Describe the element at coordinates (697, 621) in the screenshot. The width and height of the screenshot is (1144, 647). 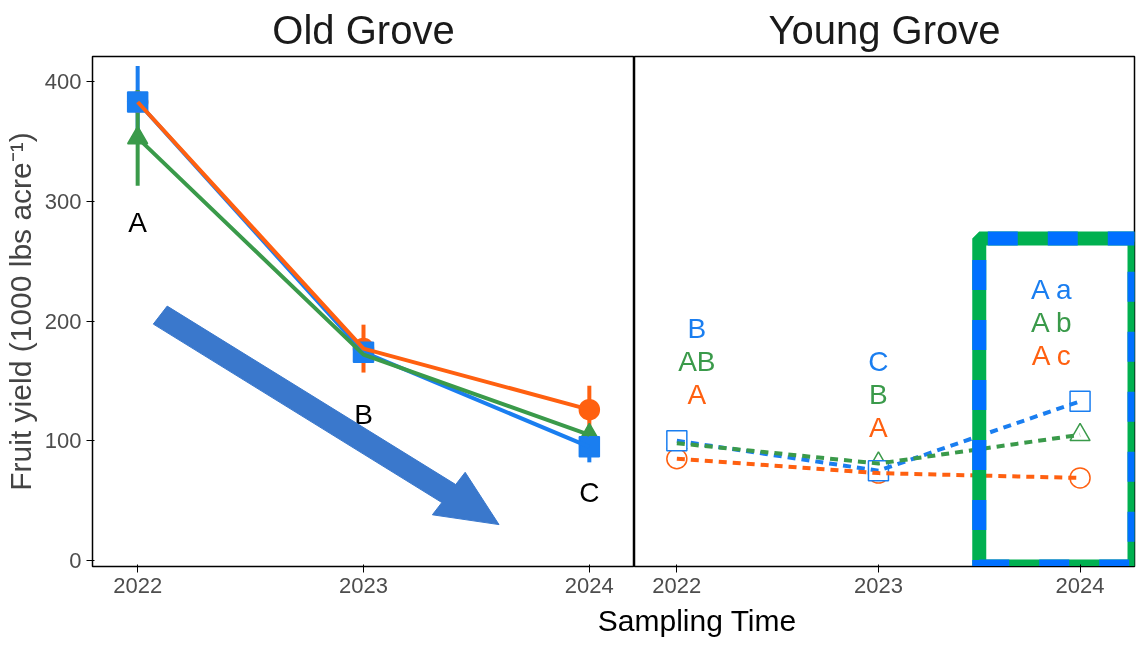
I see `x-axis-title: Sampling Time` at that location.